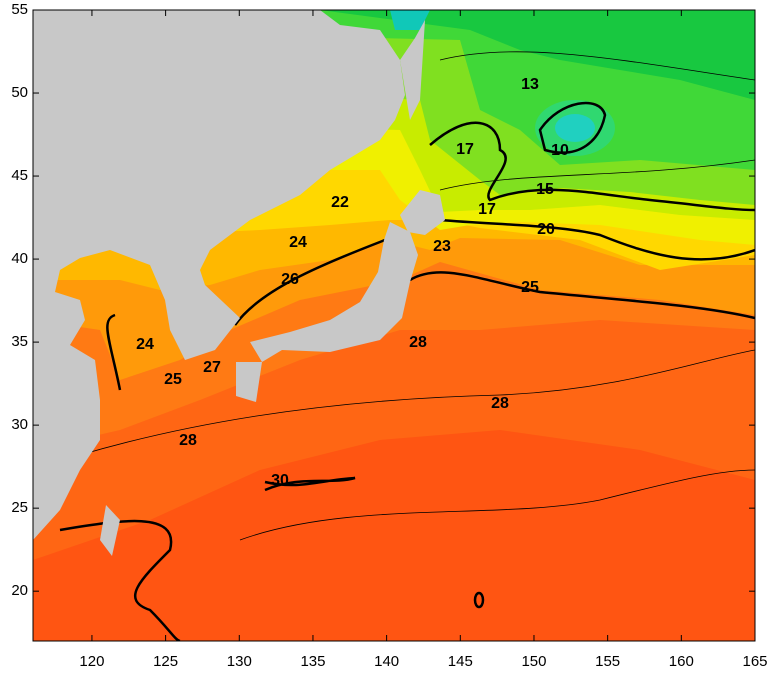 The height and width of the screenshot is (675, 772). Describe the element at coordinates (290, 279) in the screenshot. I see `contour-label: 26` at that location.